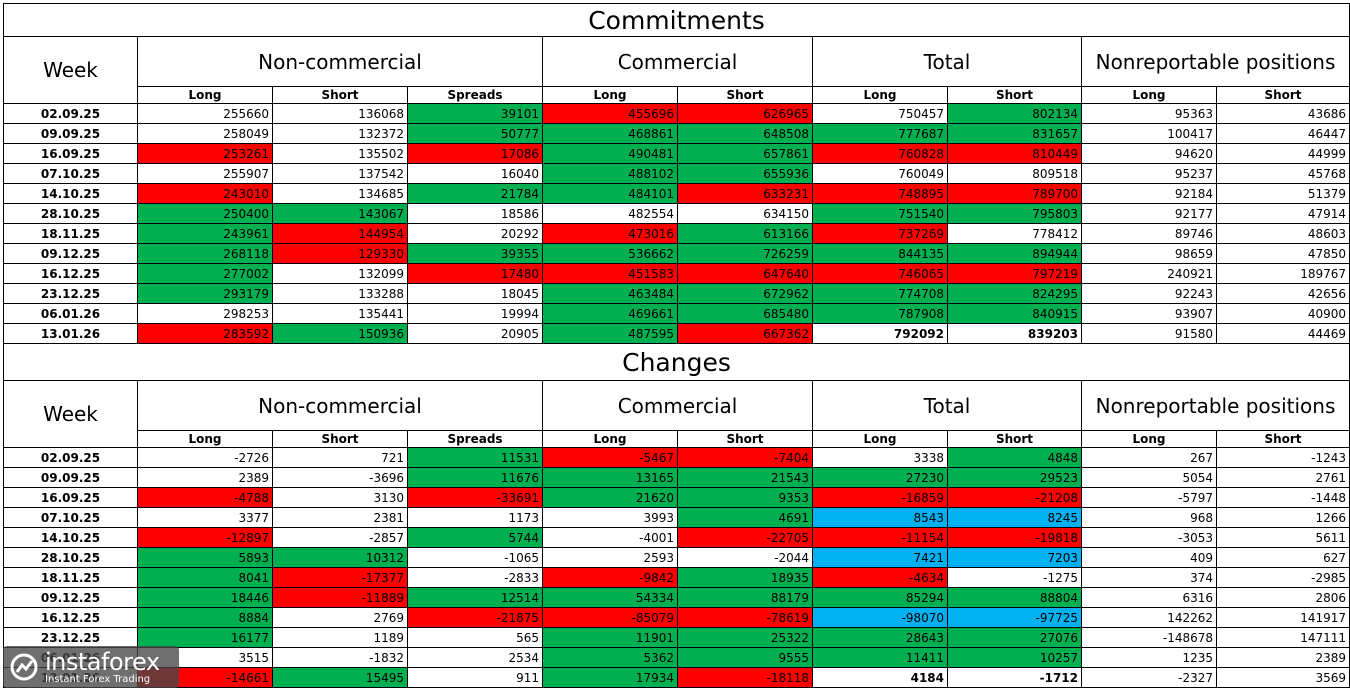  What do you see at coordinates (1149, 173) in the screenshot?
I see `value-cell: 95237` at bounding box center [1149, 173].